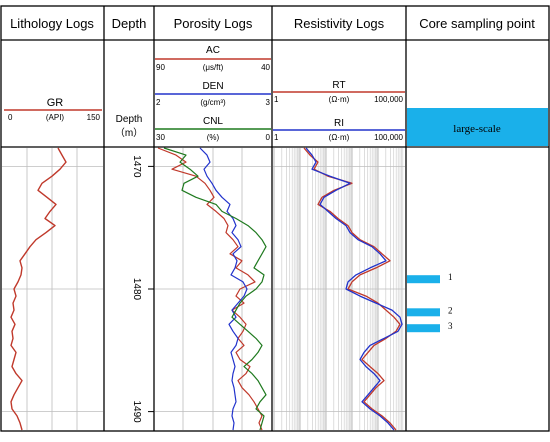 The width and height of the screenshot is (550, 442). What do you see at coordinates (450, 310) in the screenshot?
I see `core-sample-label: 2` at bounding box center [450, 310].